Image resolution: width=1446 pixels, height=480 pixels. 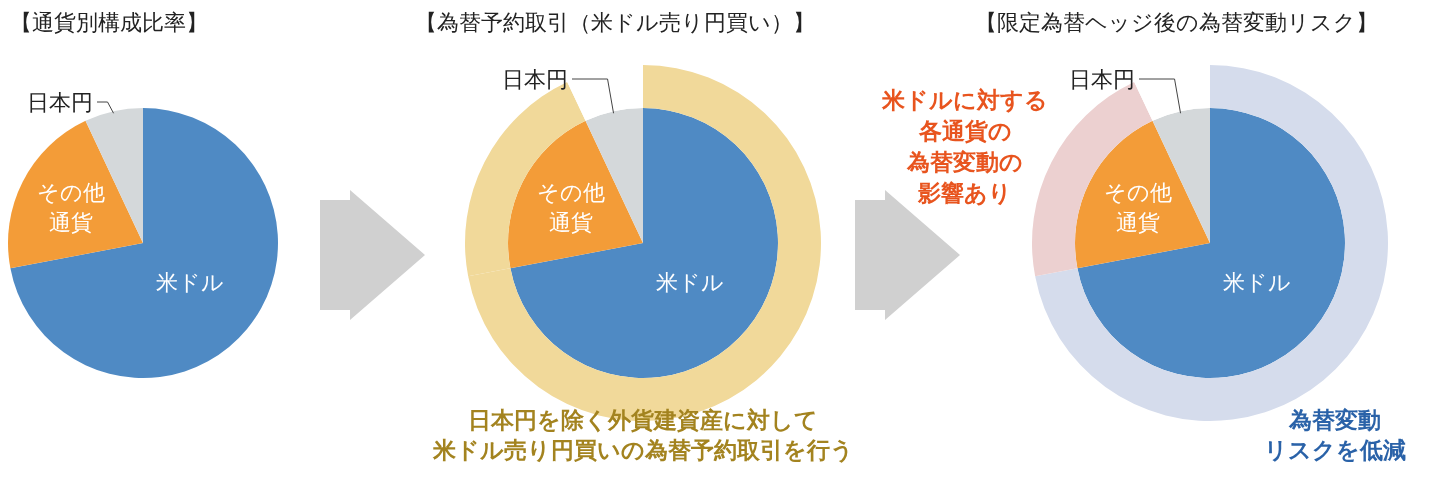 What do you see at coordinates (1176, 22) in the screenshot?
I see `chart-title: 【限定為替ヘッジ後の為替変動リスク】` at bounding box center [1176, 22].